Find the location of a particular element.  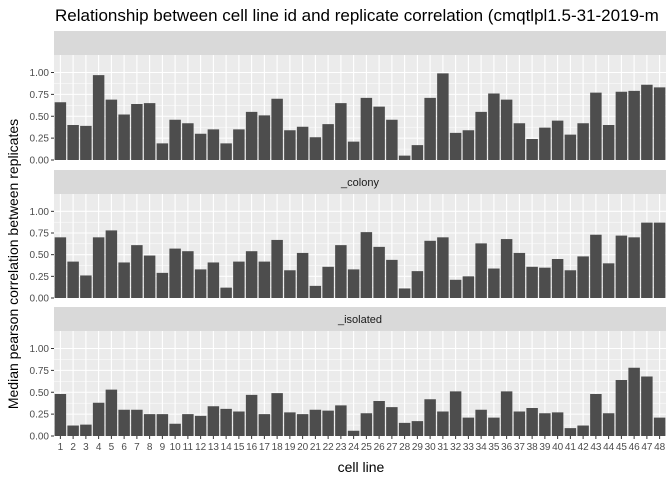

x-tick-label: 2 is located at coordinates (73, 447).